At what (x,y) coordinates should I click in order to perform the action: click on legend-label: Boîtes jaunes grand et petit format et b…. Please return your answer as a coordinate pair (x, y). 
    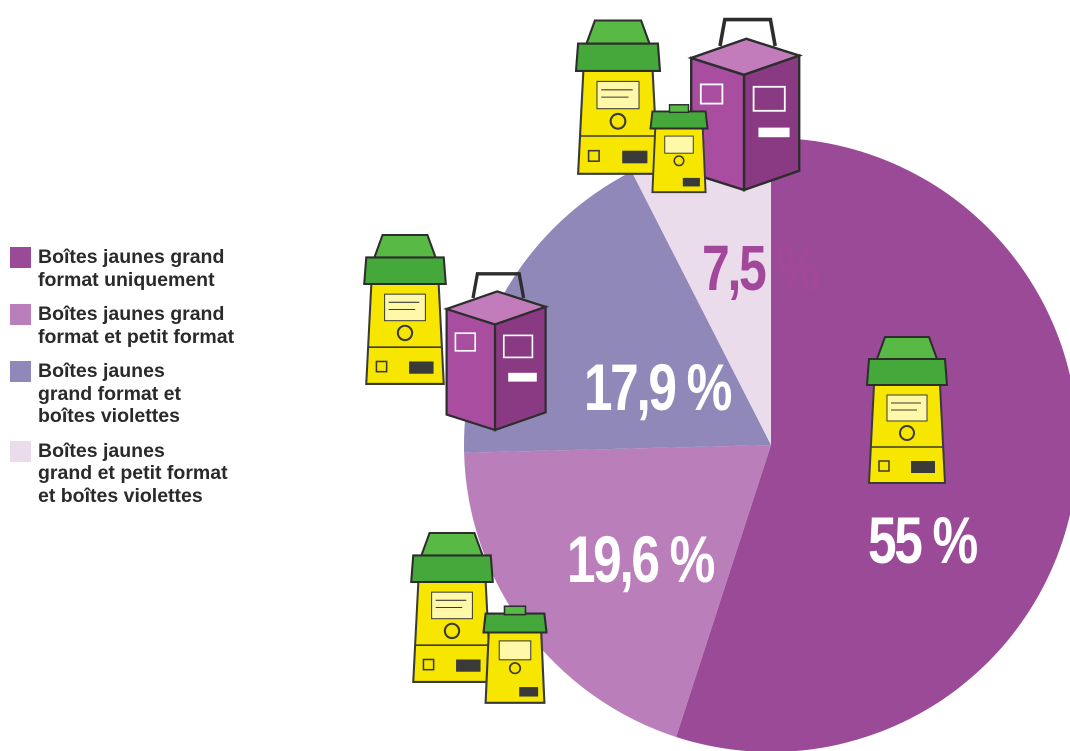
    Looking at the image, I should click on (133, 473).